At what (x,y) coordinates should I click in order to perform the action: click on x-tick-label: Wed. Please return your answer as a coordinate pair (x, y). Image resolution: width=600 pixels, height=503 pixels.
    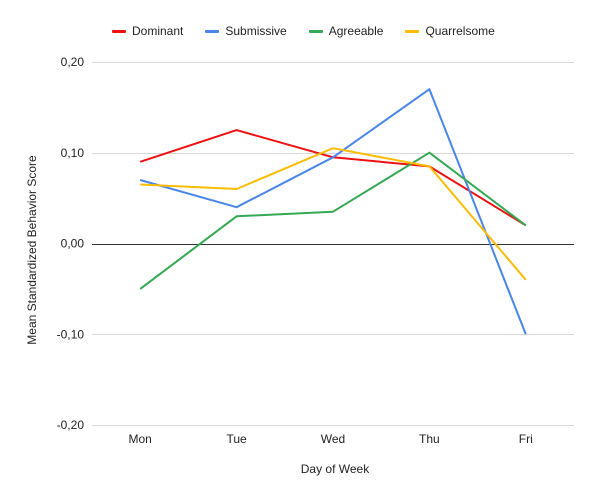
    Looking at the image, I should click on (333, 439).